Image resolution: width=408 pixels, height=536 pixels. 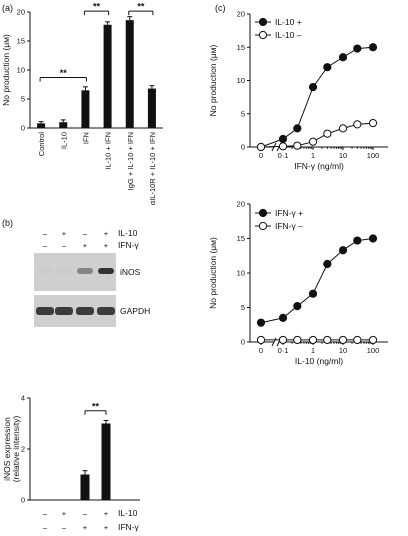 I want to click on x-tick-label: 0, so click(x=261, y=155).